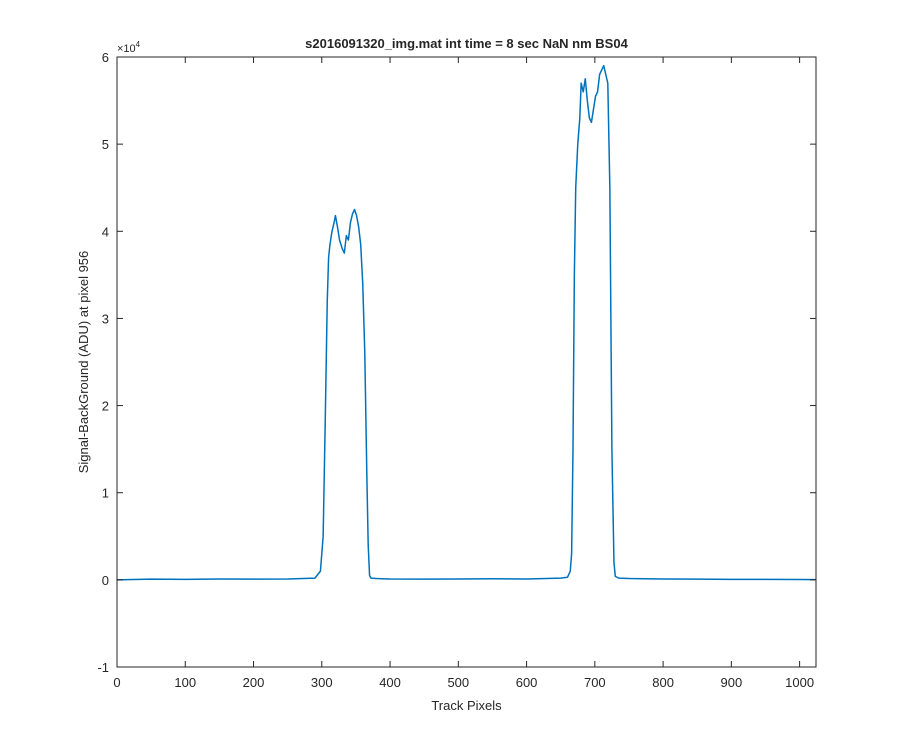  I want to click on x-axis-label: Track Pixels, so click(466, 705).